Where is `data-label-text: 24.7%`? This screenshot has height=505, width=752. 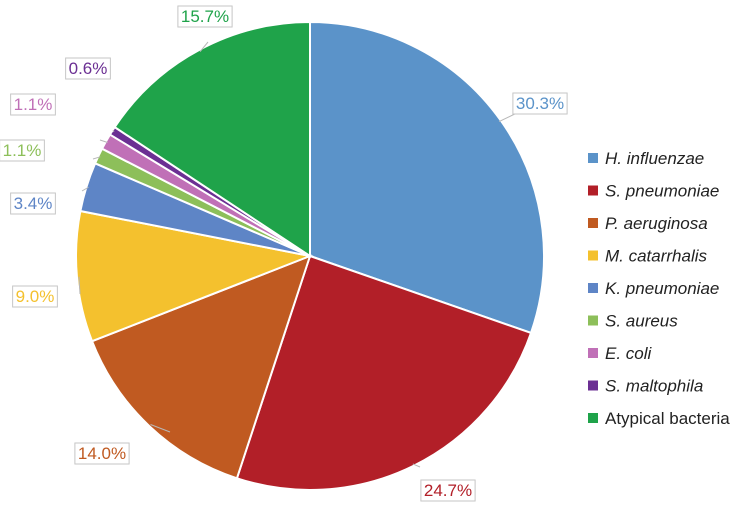
data-label-text: 24.7% is located at coordinates (448, 490).